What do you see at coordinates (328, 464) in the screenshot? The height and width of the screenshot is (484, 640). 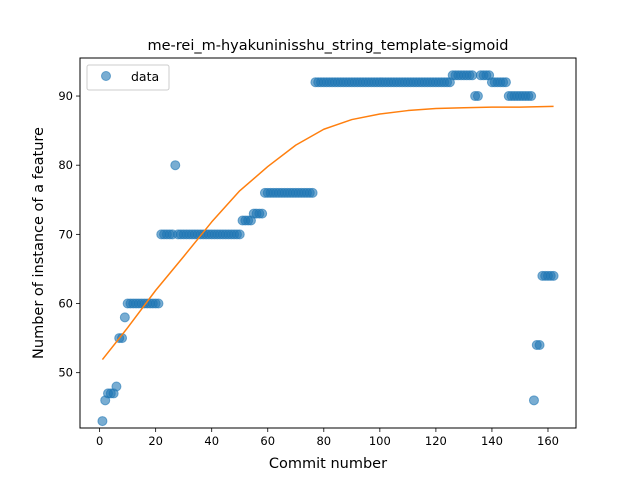 I see `x-axis-label: Commit number` at bounding box center [328, 464].